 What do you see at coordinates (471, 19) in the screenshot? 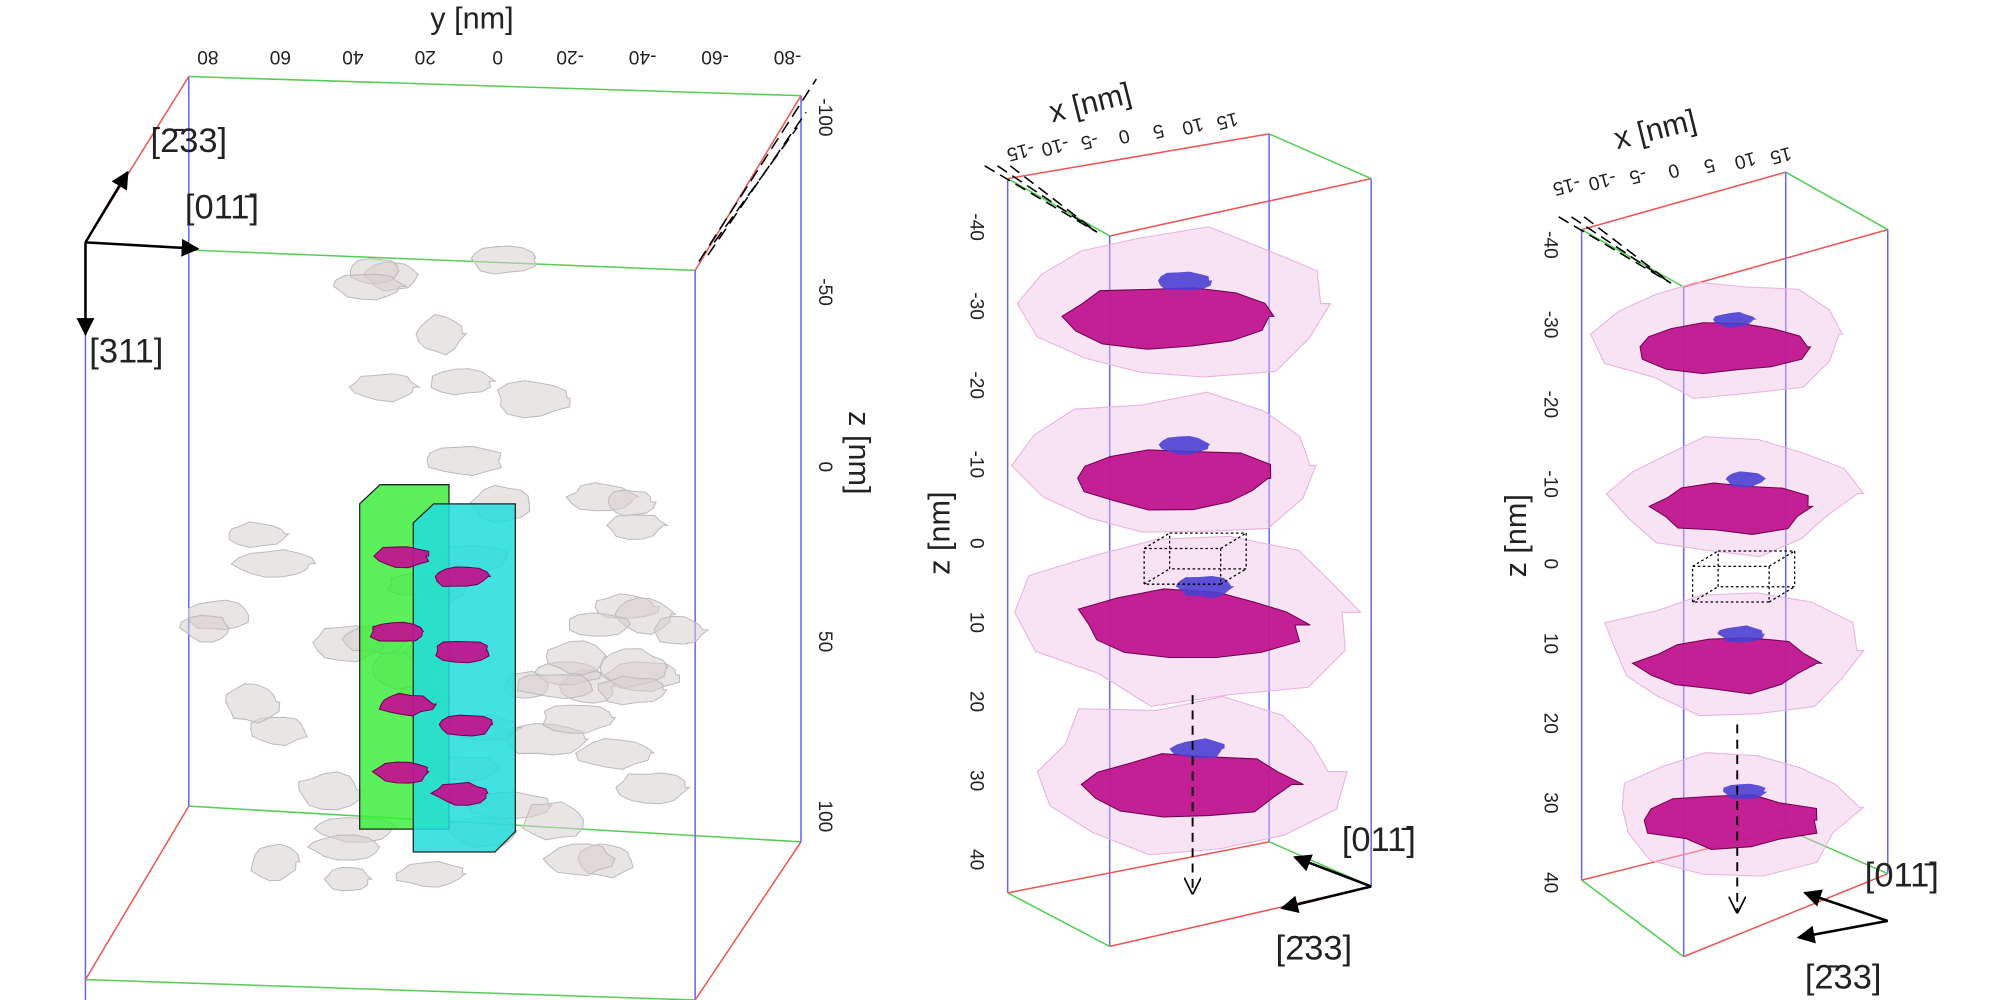
I see `label: y [nm]` at bounding box center [471, 19].